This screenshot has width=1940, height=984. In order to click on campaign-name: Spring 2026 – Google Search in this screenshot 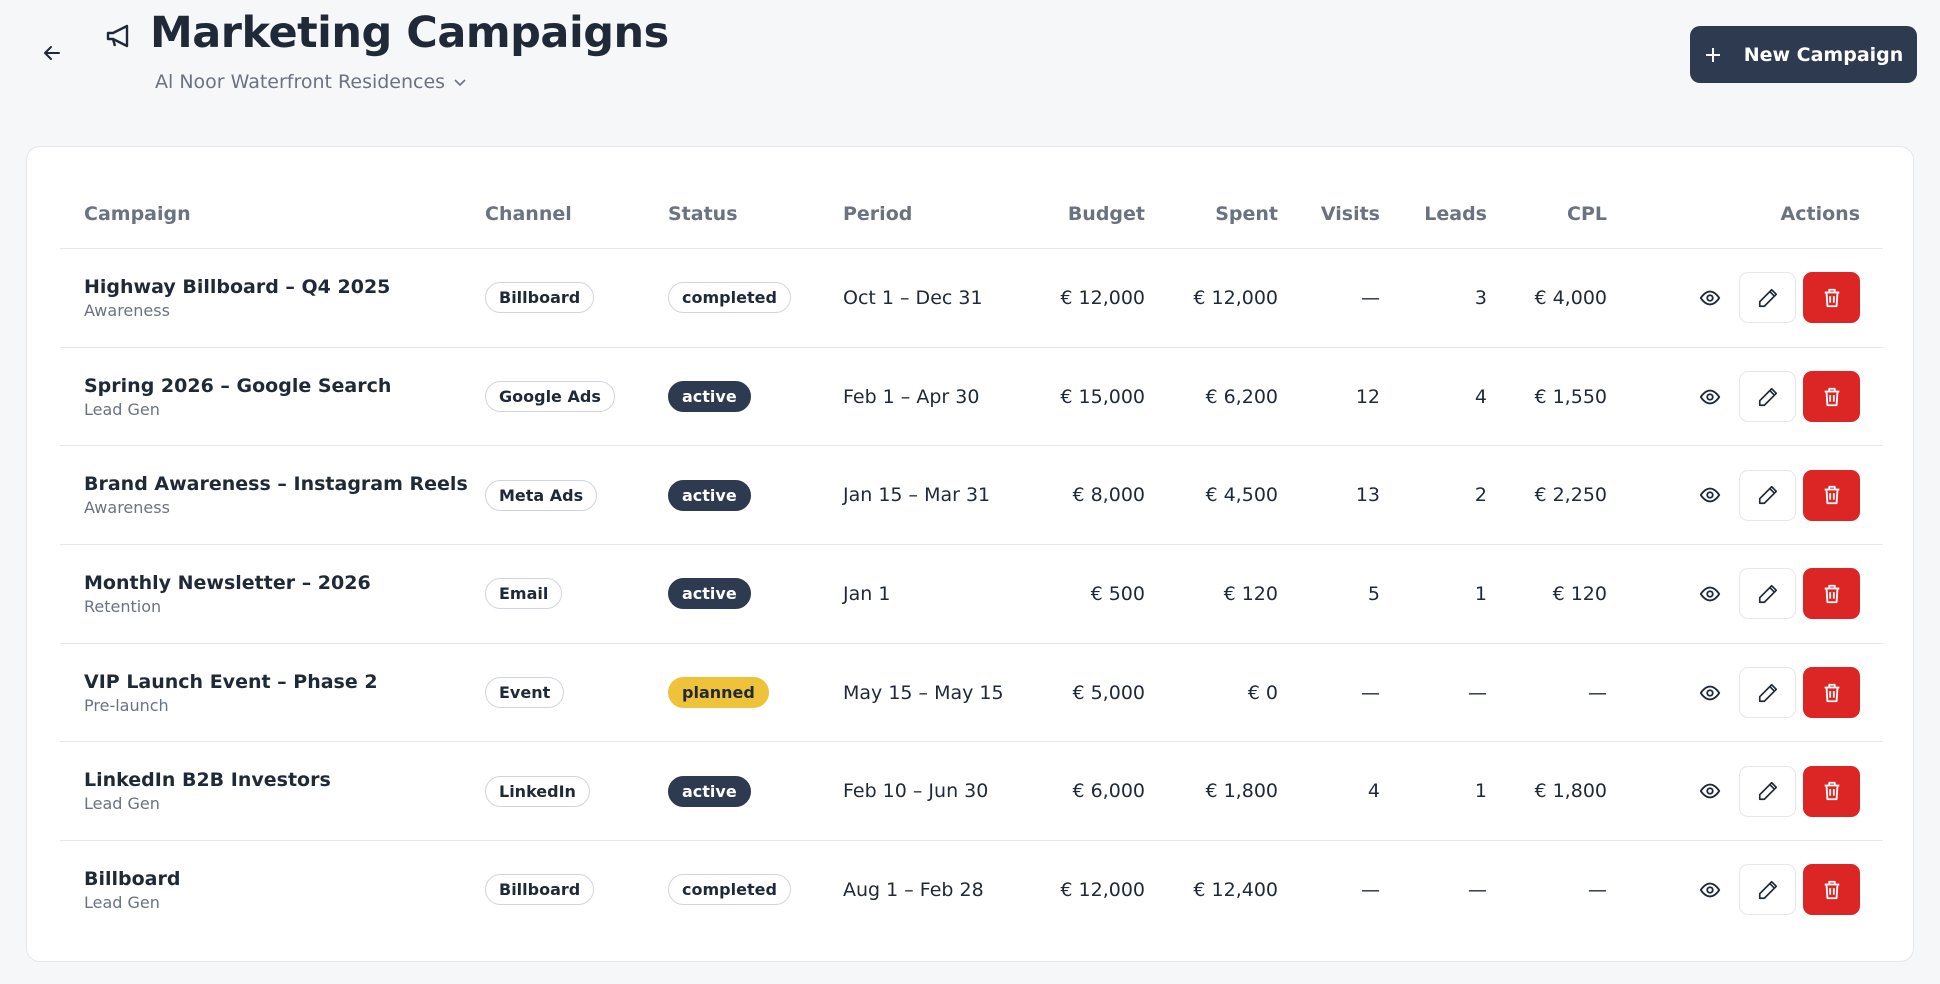, I will do `click(238, 385)`.